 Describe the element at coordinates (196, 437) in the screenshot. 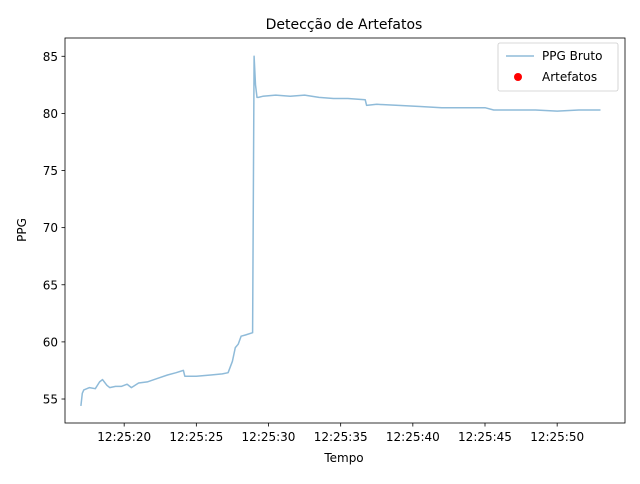

I see `x-tick-label: 12:25:25` at that location.